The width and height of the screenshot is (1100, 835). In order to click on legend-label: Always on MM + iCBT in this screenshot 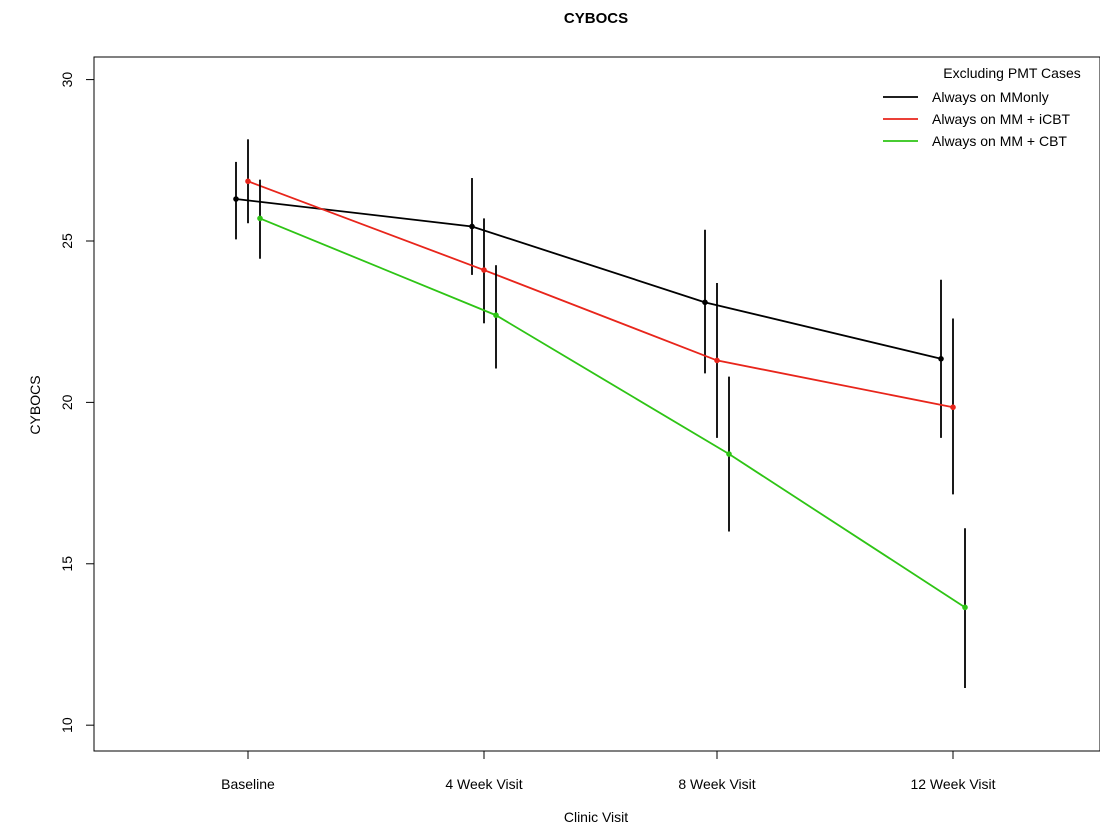, I will do `click(1001, 119)`.